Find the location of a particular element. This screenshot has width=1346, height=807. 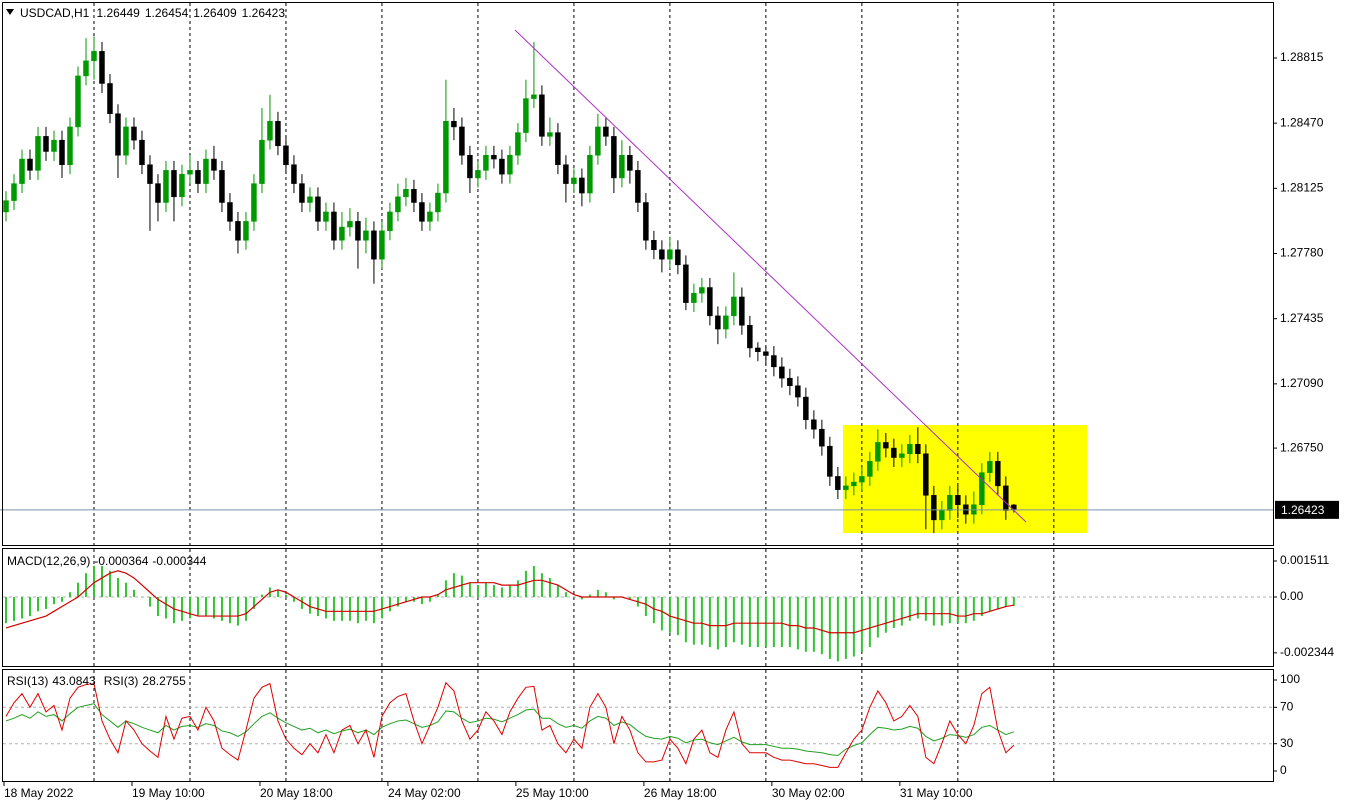

main-header: USDCAD,H1 1.26449 1.26454 1.26409 1.26423 is located at coordinates (152, 13).